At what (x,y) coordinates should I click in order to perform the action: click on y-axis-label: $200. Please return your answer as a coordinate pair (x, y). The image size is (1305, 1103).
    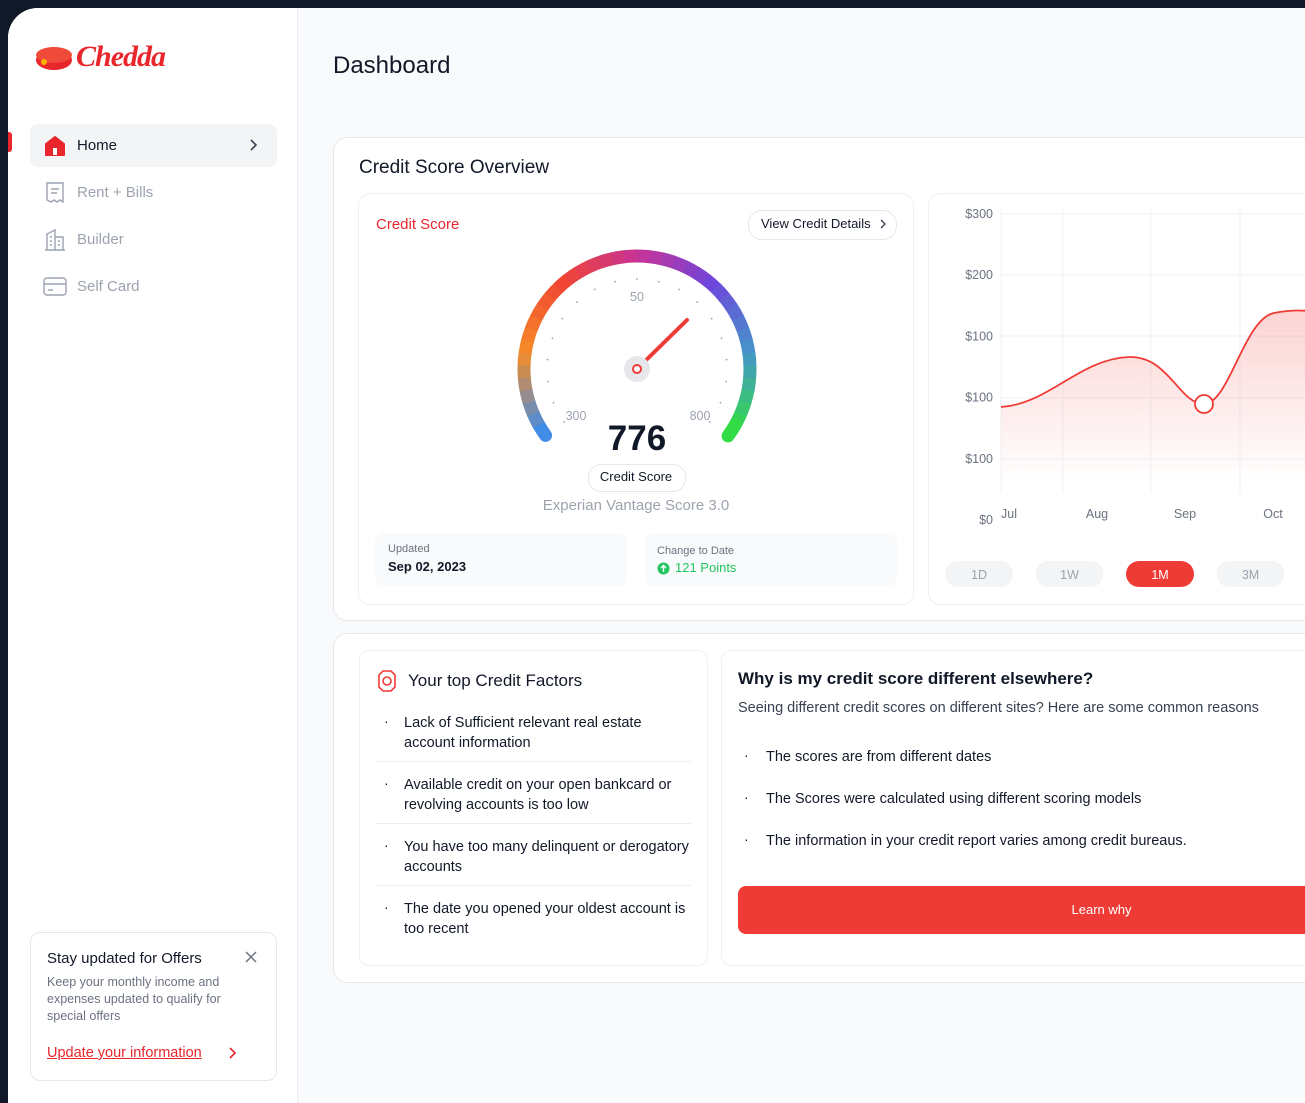
    Looking at the image, I should click on (979, 275).